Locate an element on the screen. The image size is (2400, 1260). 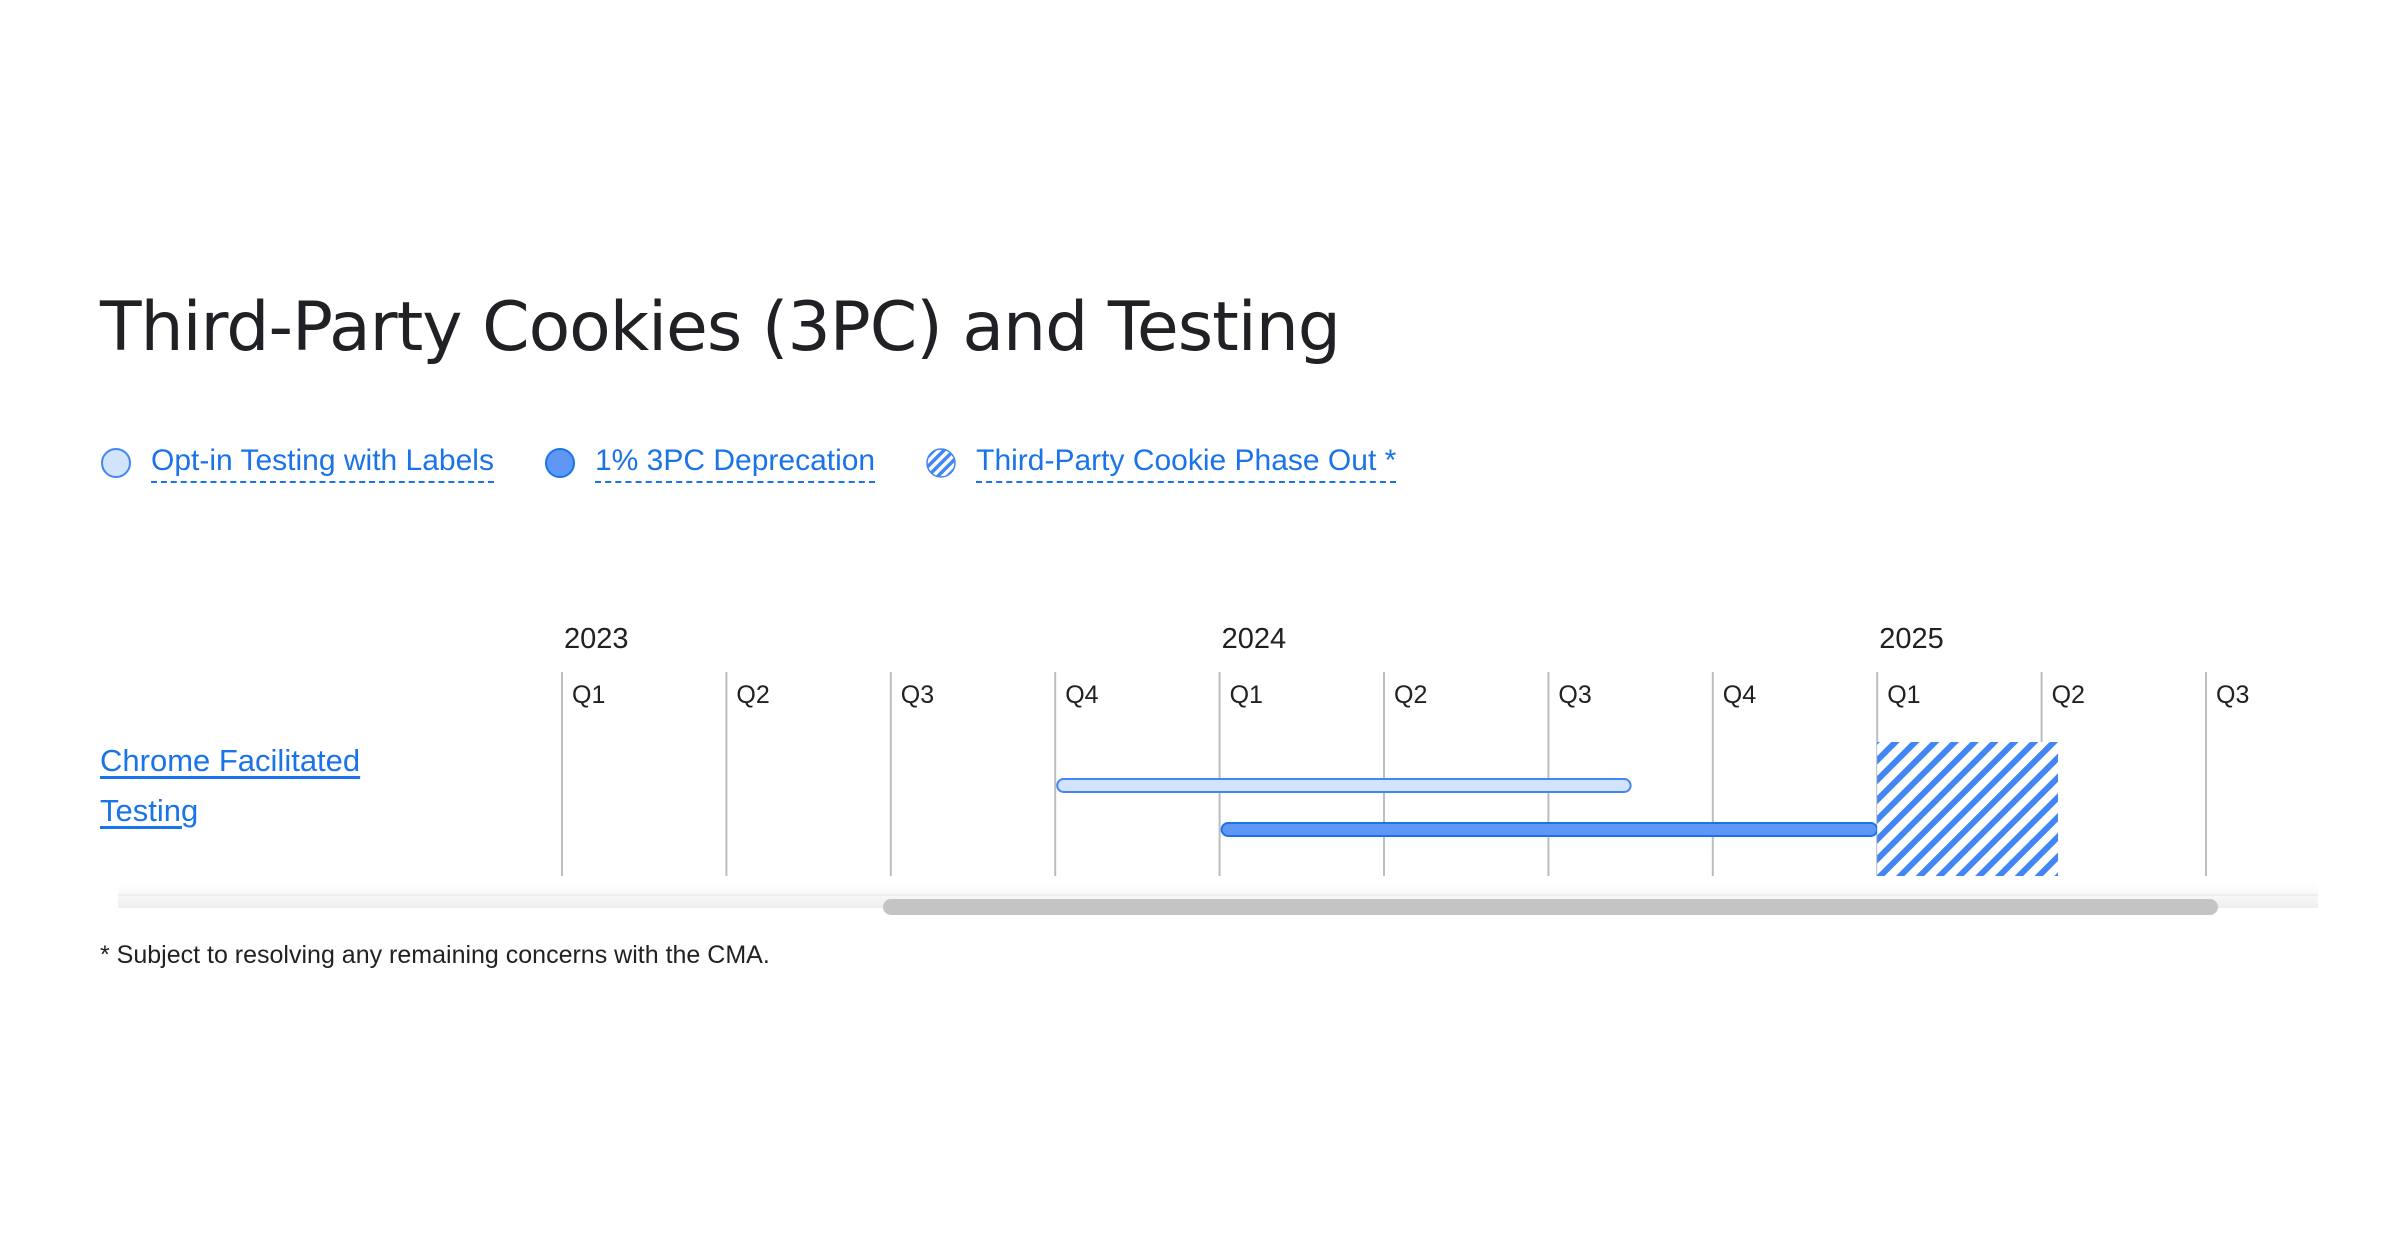
horizontal-scrollbar is located at coordinates (1218, 898).